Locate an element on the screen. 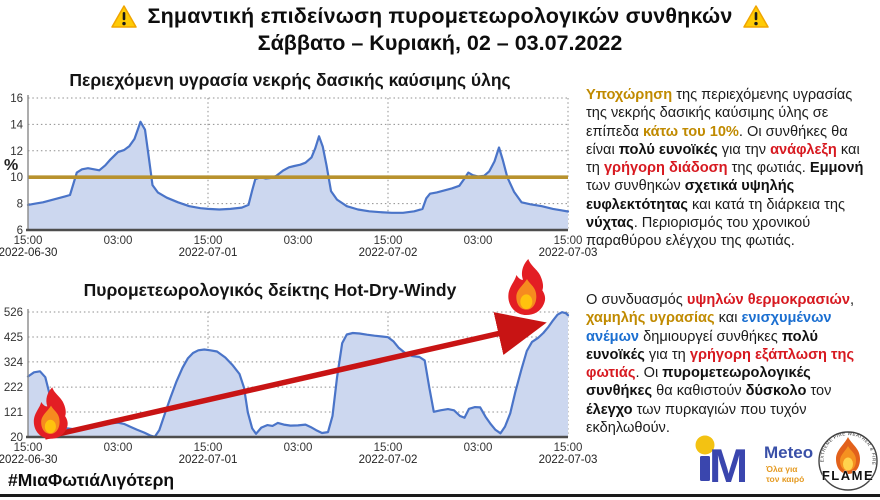  hashtag: #ΜιαΦωτιάΛιγότερη is located at coordinates (91, 480).